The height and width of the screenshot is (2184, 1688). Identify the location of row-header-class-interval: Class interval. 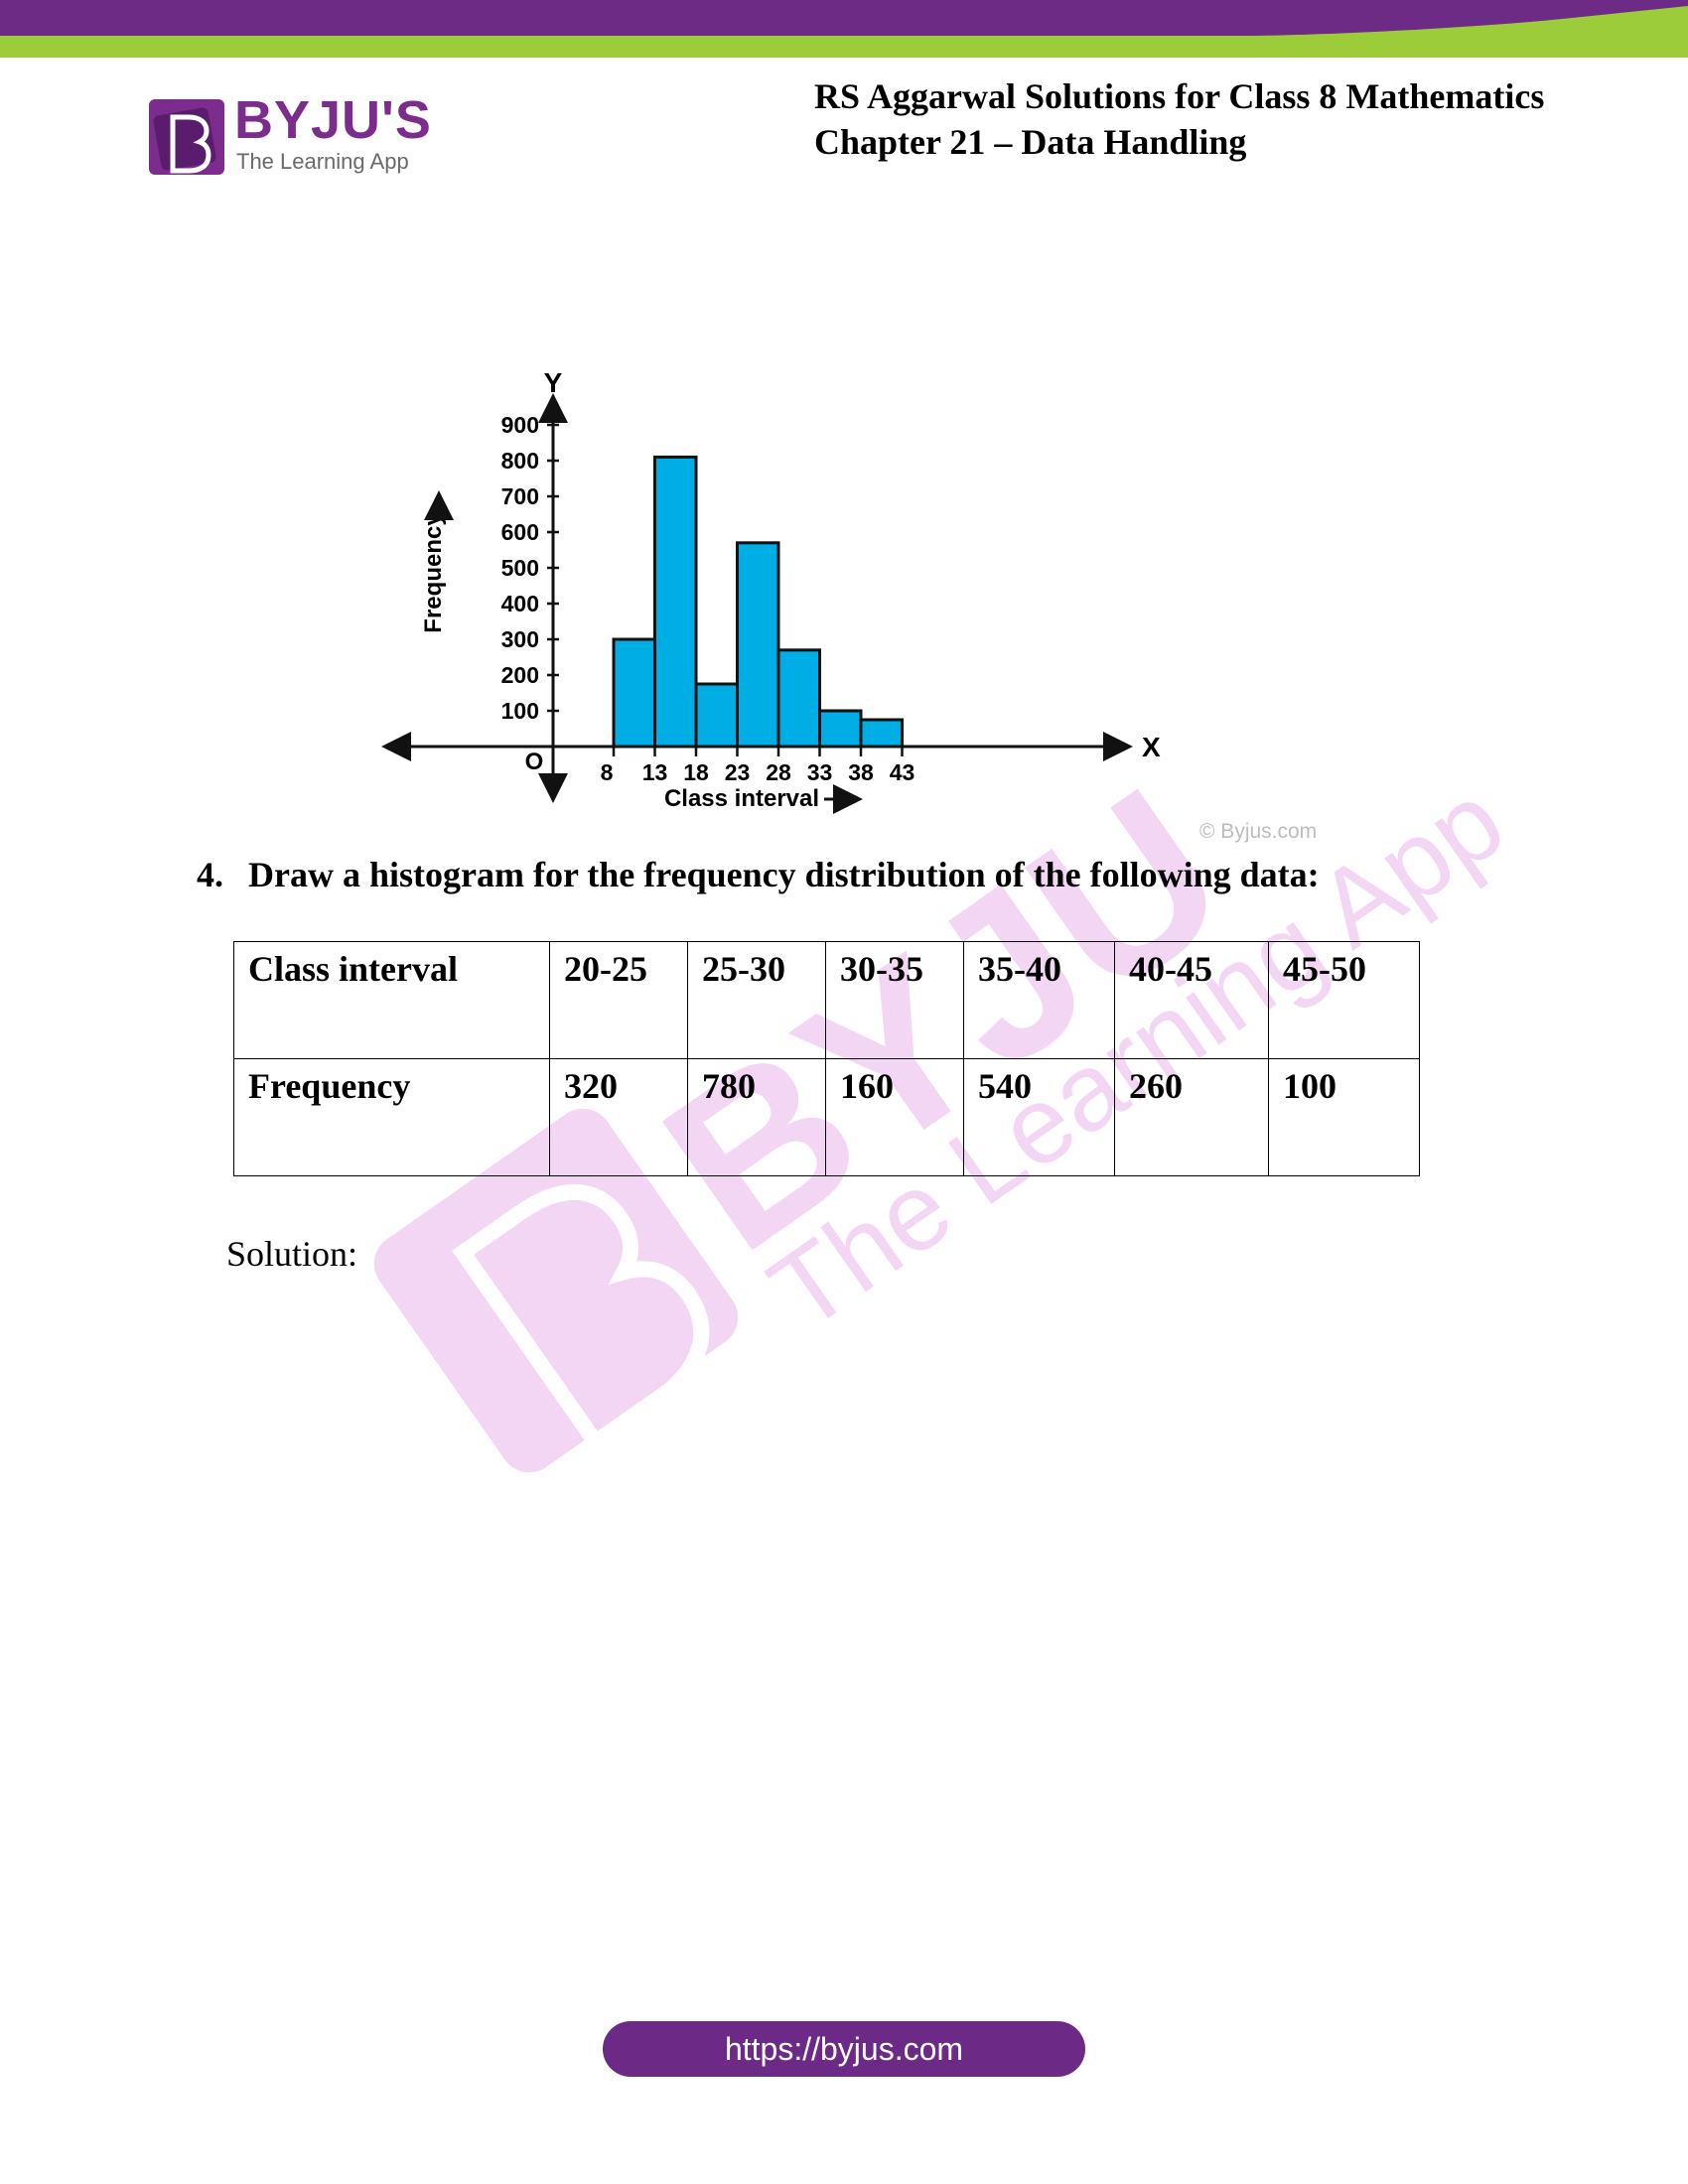
(391, 1000).